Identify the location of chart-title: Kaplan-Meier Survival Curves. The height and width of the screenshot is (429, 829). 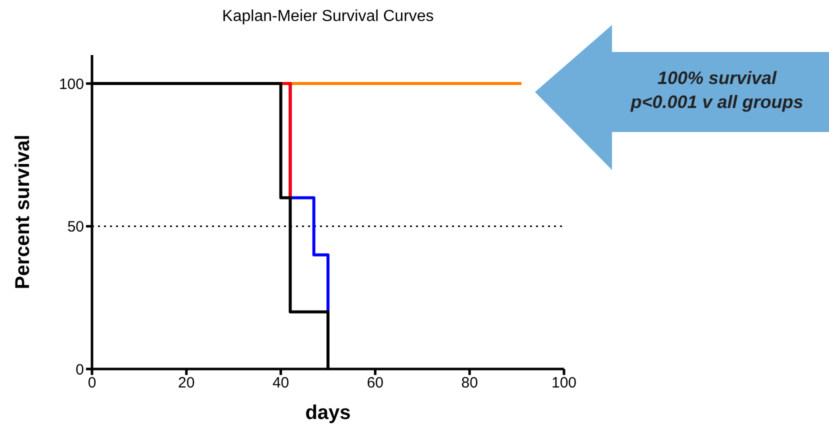
(328, 17).